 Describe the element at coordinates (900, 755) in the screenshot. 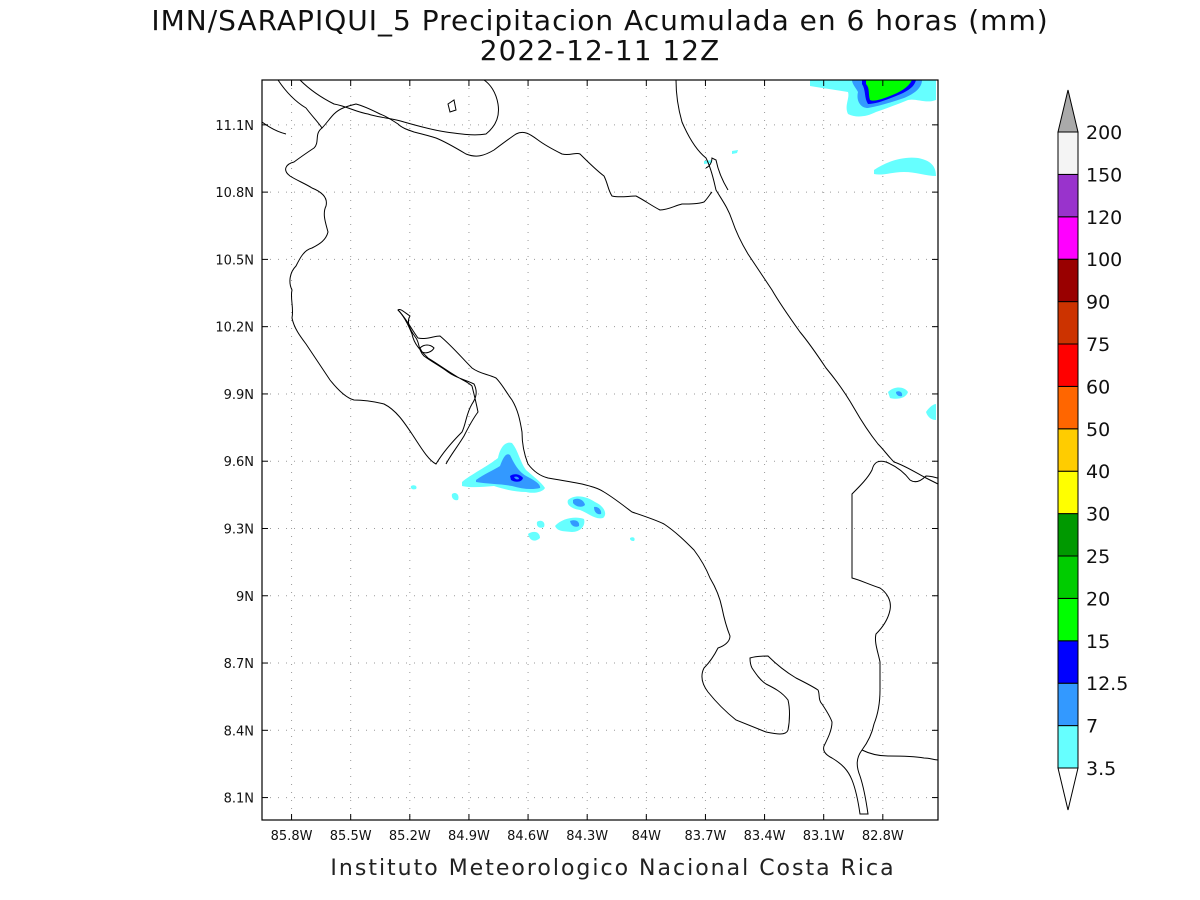

I see `panama-border` at that location.